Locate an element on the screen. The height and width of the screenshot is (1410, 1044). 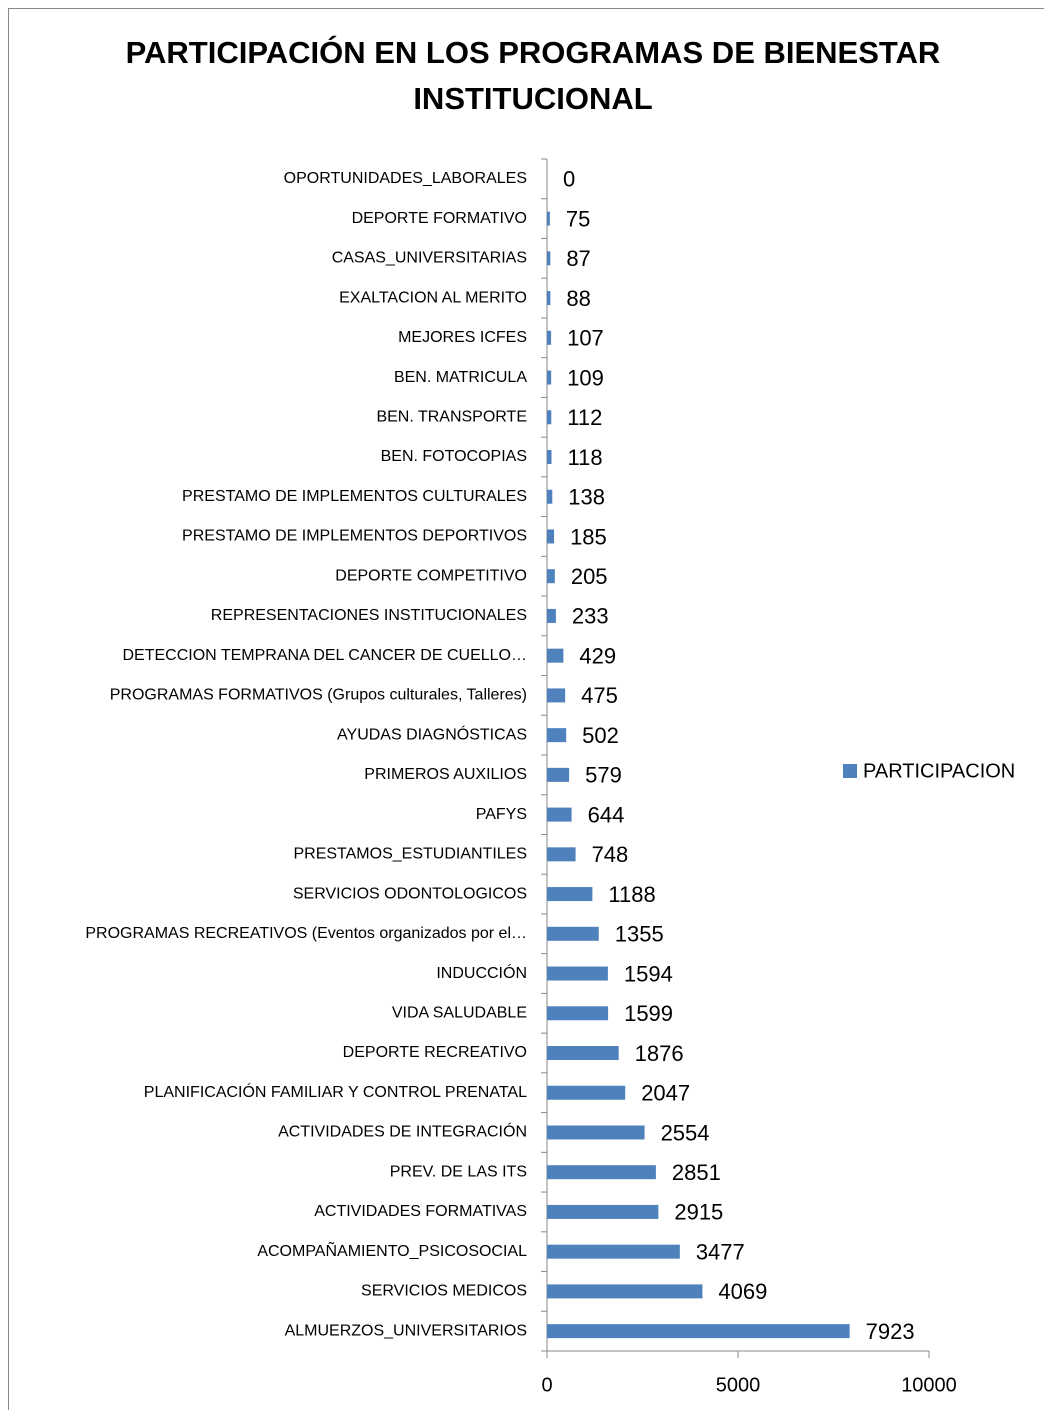
data-label: 109 is located at coordinates (585, 377).